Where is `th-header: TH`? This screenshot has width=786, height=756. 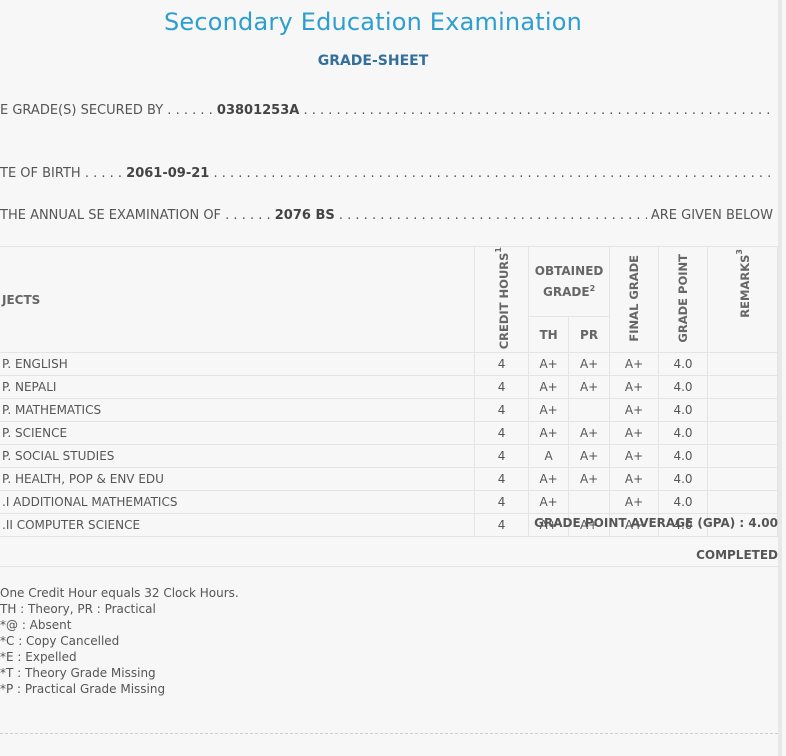 th-header: TH is located at coordinates (549, 334).